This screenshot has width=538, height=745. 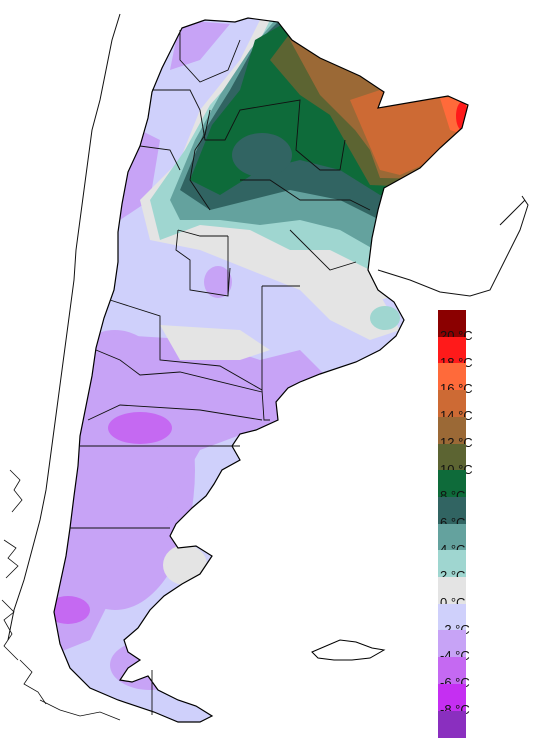 What do you see at coordinates (348, 650) in the screenshot?
I see `malvinas-islands` at bounding box center [348, 650].